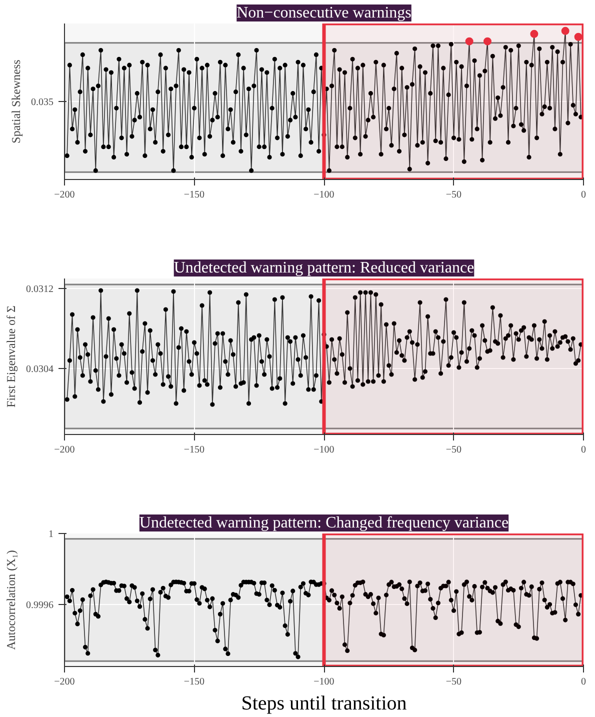  What do you see at coordinates (324, 703) in the screenshot?
I see `x-axis-title: Steps until transition` at bounding box center [324, 703].